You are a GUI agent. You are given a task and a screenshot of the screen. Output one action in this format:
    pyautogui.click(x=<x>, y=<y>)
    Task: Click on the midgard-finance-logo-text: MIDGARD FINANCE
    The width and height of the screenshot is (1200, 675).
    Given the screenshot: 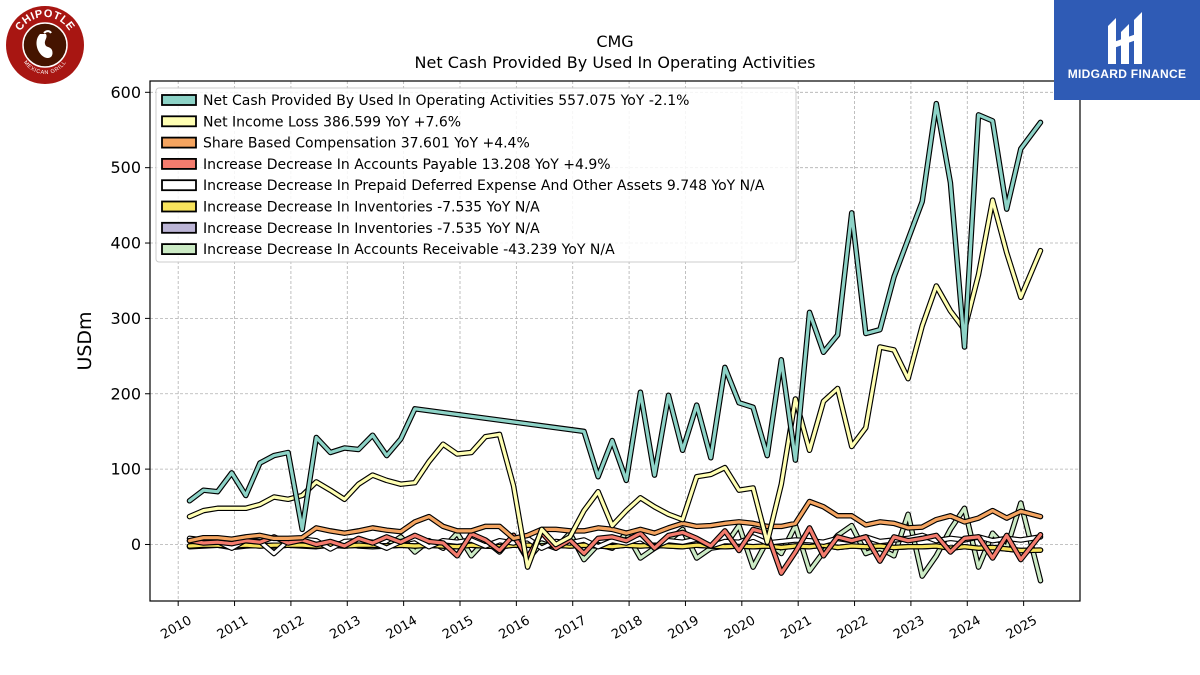 What is the action you would take?
    pyautogui.click(x=1127, y=74)
    